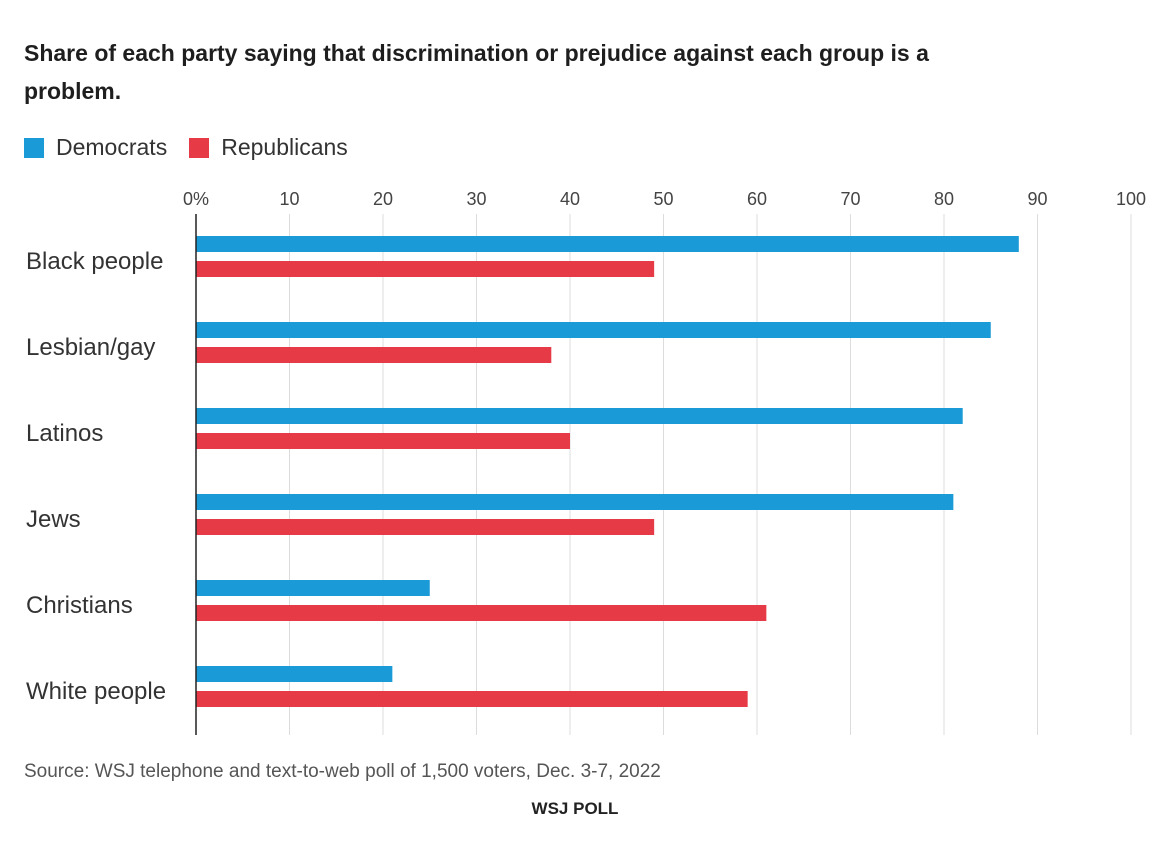 The height and width of the screenshot is (844, 1150). I want to click on credit-label: WSJ POLL, so click(575, 808).